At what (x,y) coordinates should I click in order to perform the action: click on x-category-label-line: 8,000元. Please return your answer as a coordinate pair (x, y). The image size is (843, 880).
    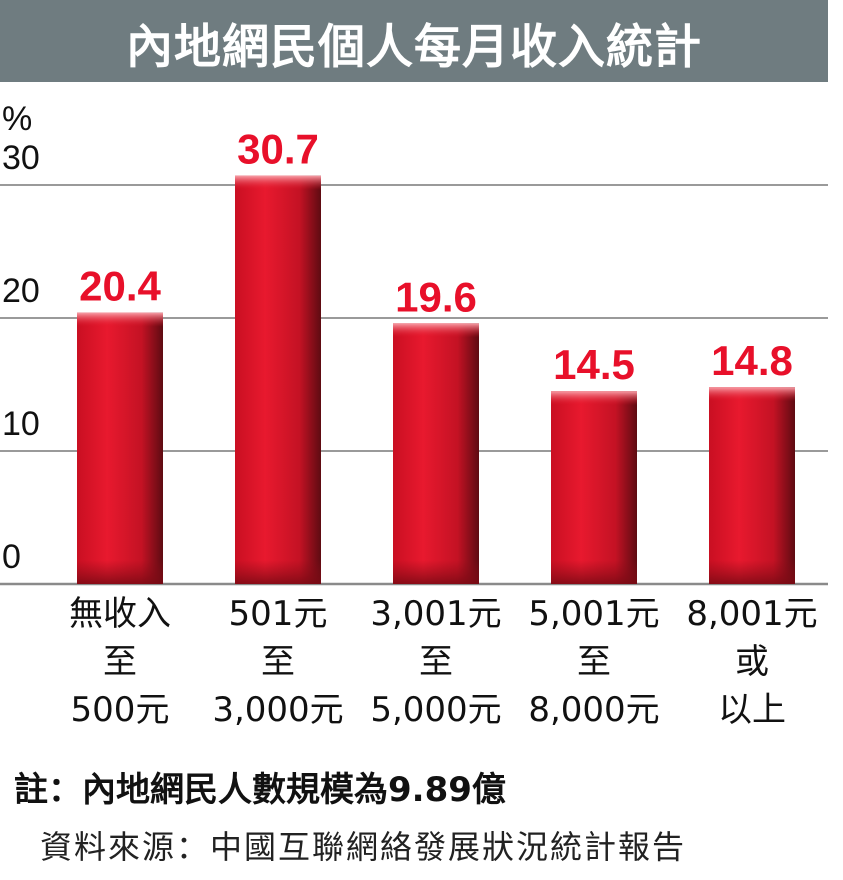
    Looking at the image, I should click on (594, 710).